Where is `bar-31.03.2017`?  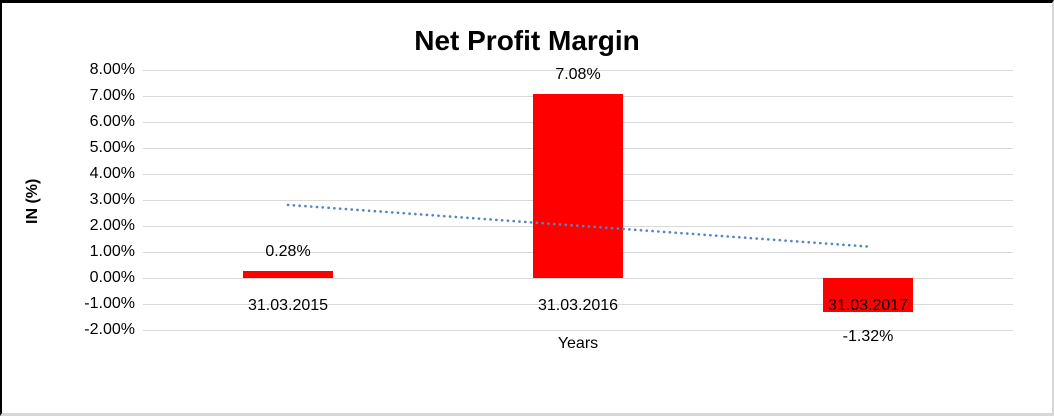 bar-31.03.2017 is located at coordinates (868, 295).